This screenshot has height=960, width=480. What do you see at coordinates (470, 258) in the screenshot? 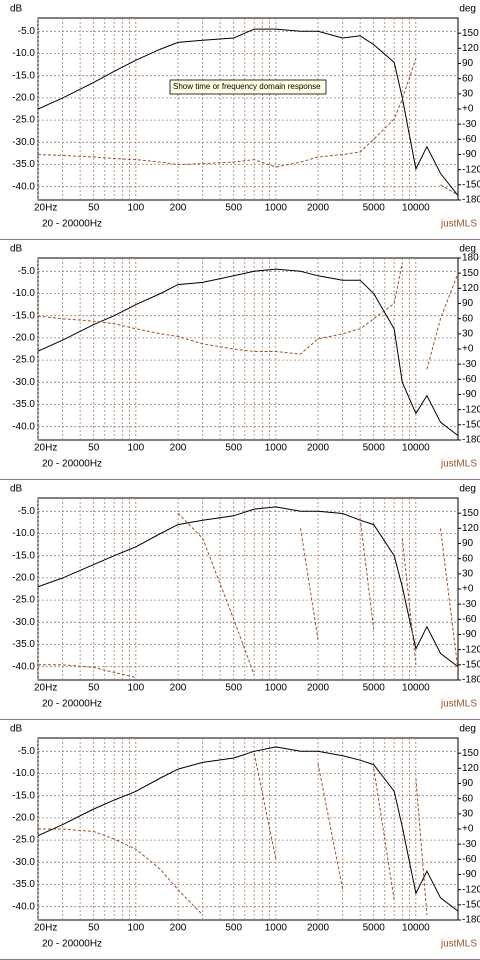
I see `y2-tick-label: 180` at bounding box center [470, 258].